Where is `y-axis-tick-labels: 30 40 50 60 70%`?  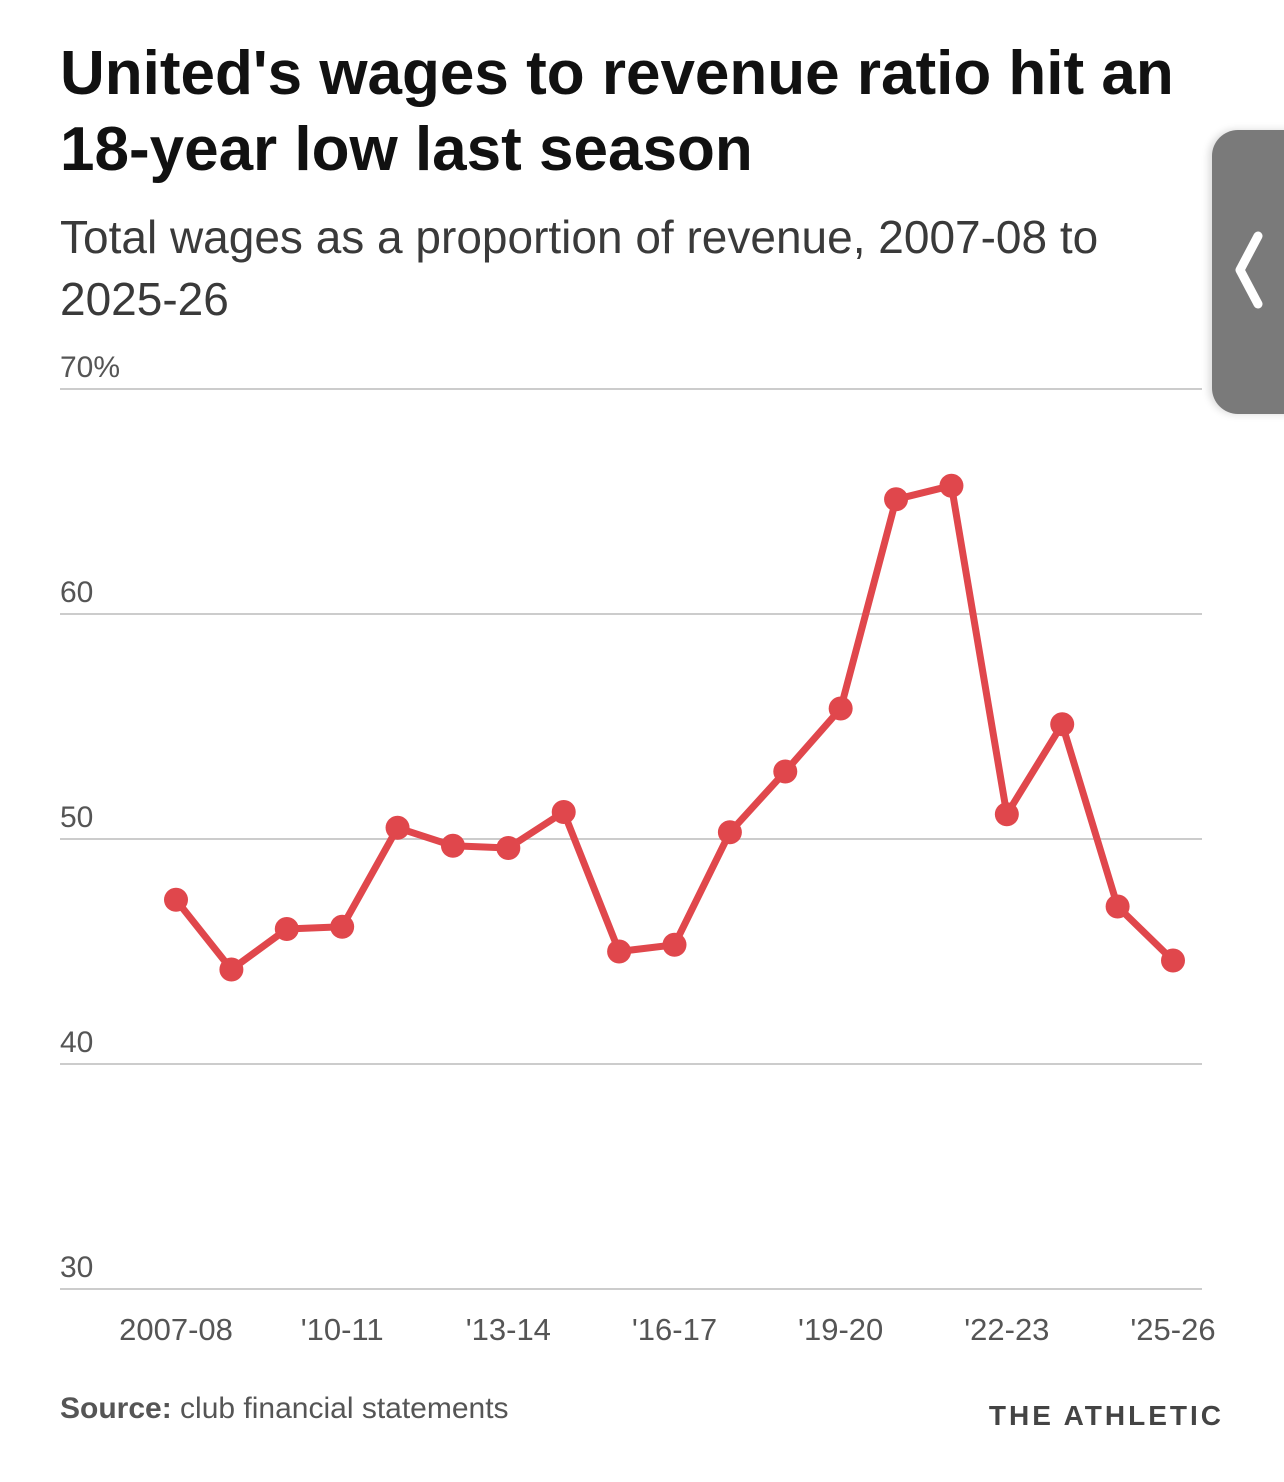 y-axis-tick-labels: 30 40 50 60 70% is located at coordinates (90, 817).